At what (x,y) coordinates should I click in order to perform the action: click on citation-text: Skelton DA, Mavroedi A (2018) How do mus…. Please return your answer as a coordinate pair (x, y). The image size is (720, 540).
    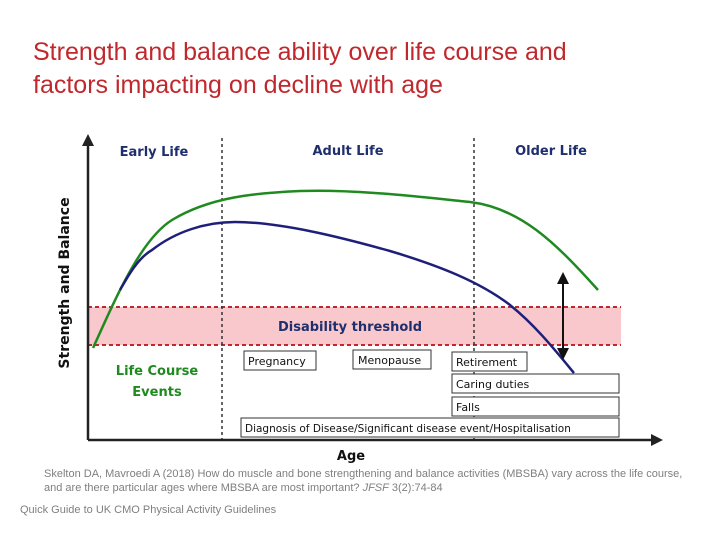
    Looking at the image, I should click on (363, 481).